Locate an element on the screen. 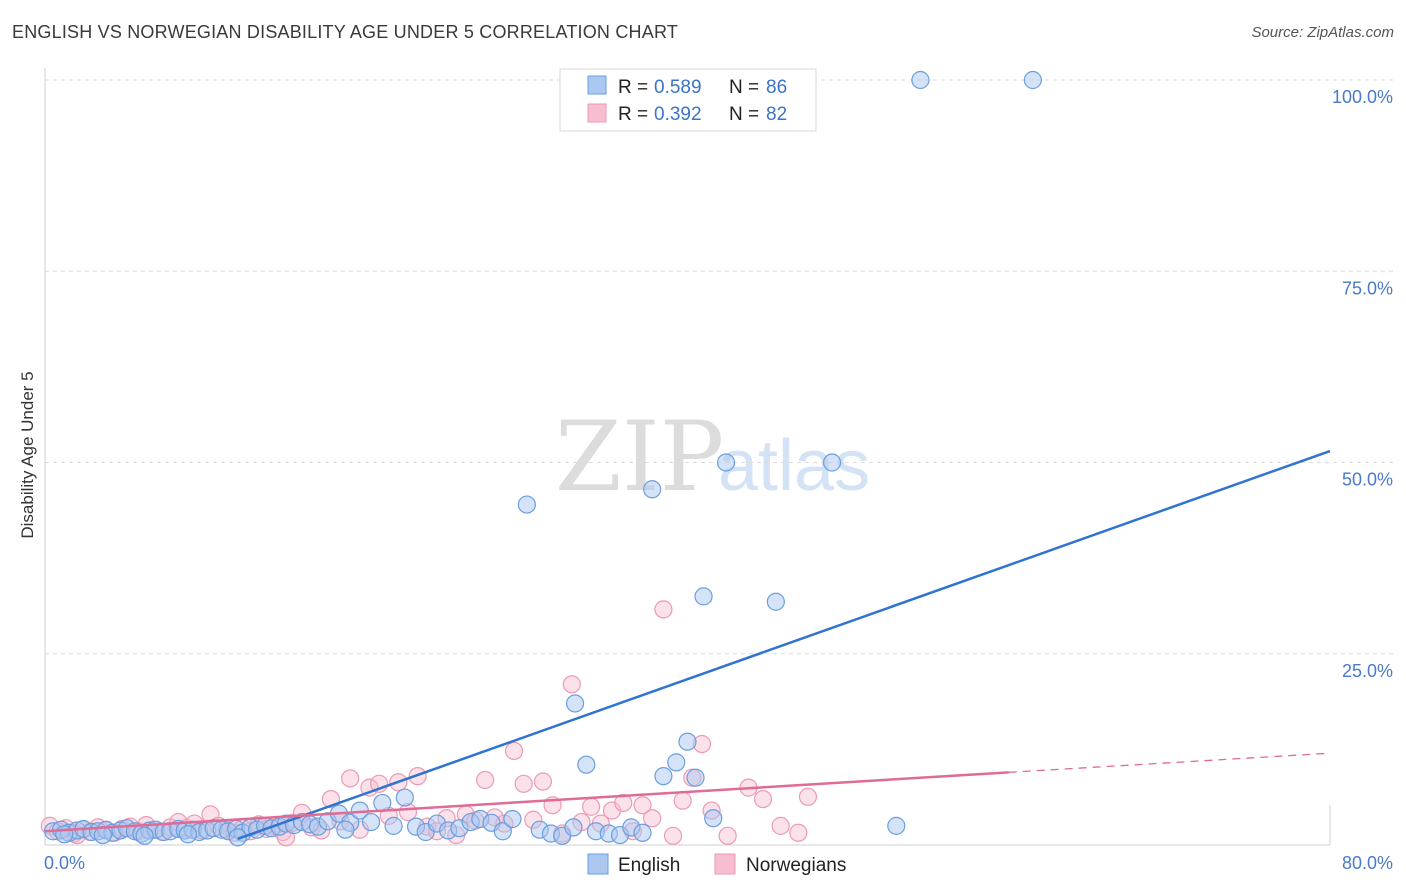 The width and height of the screenshot is (1406, 892). legend-bottom: English Norwegians is located at coordinates (716, 864).